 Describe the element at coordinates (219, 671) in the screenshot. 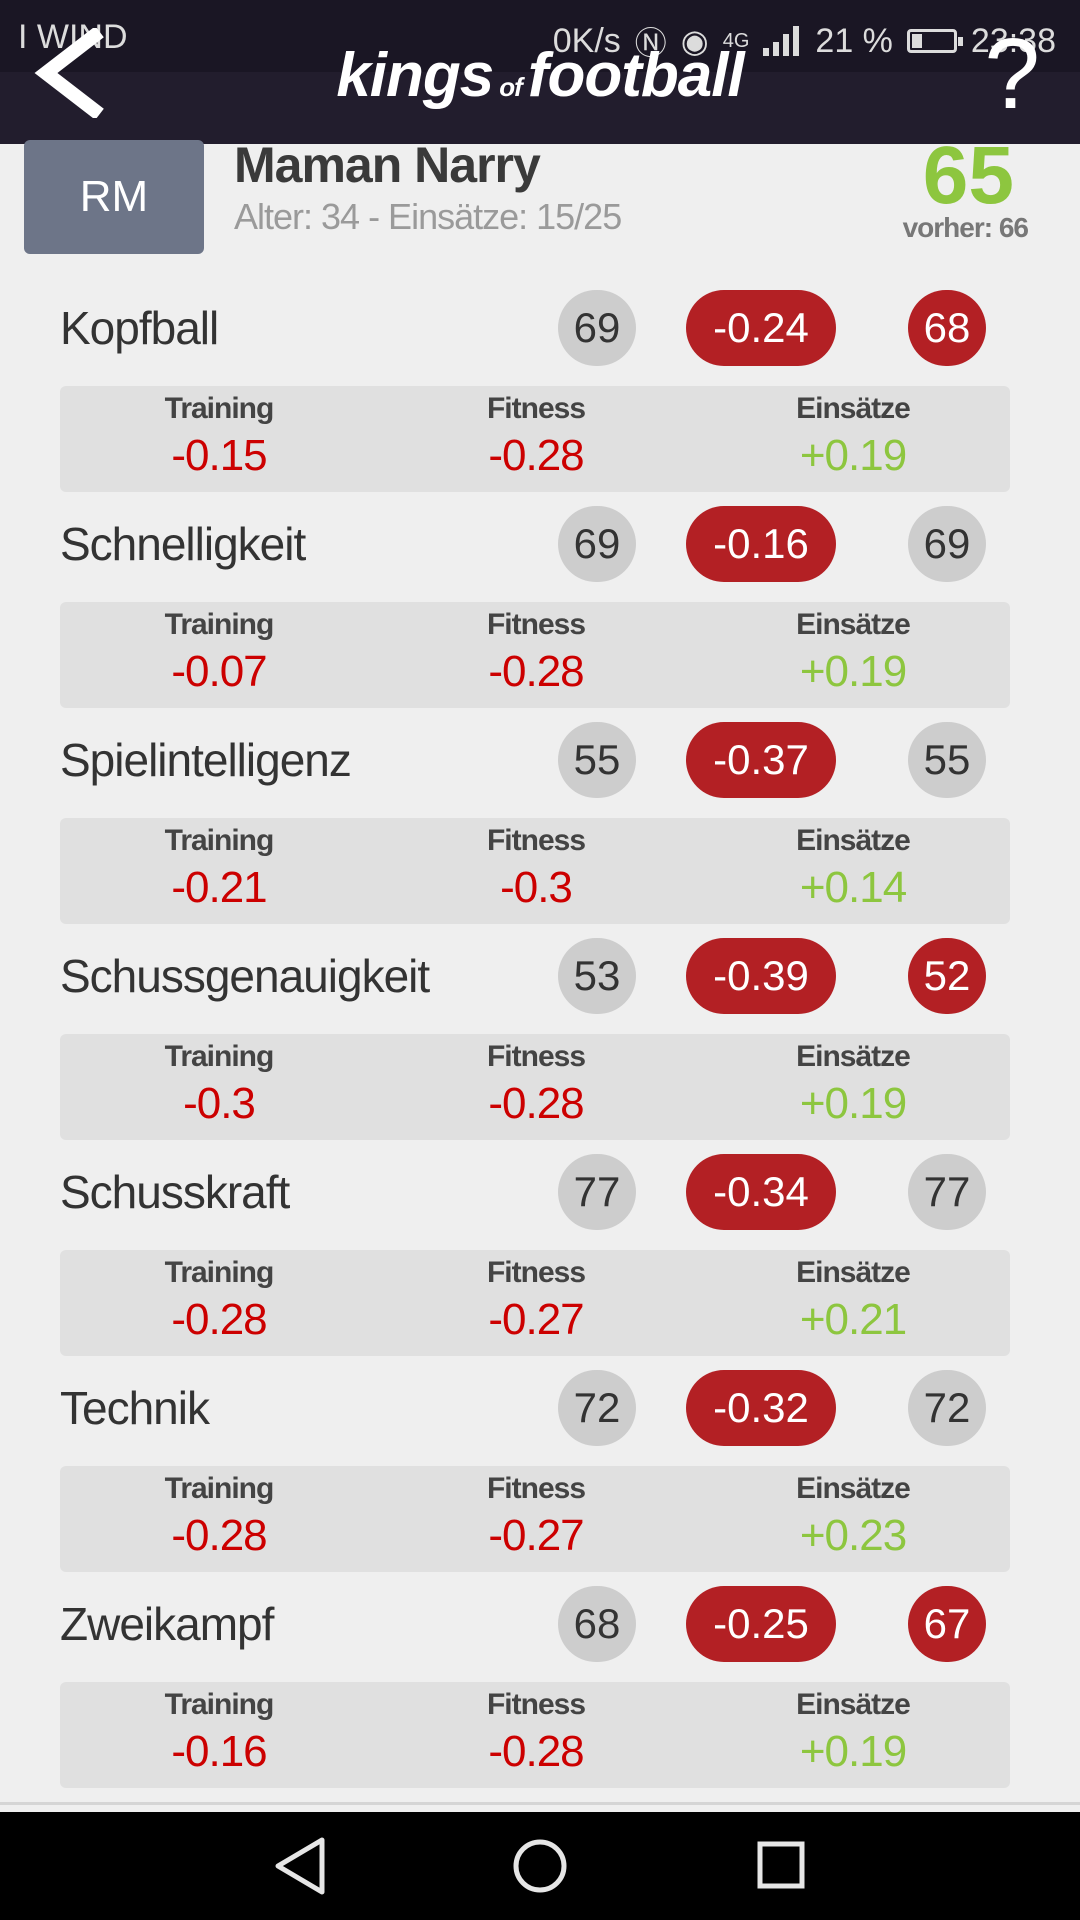

I see `training-value: -0.07` at that location.